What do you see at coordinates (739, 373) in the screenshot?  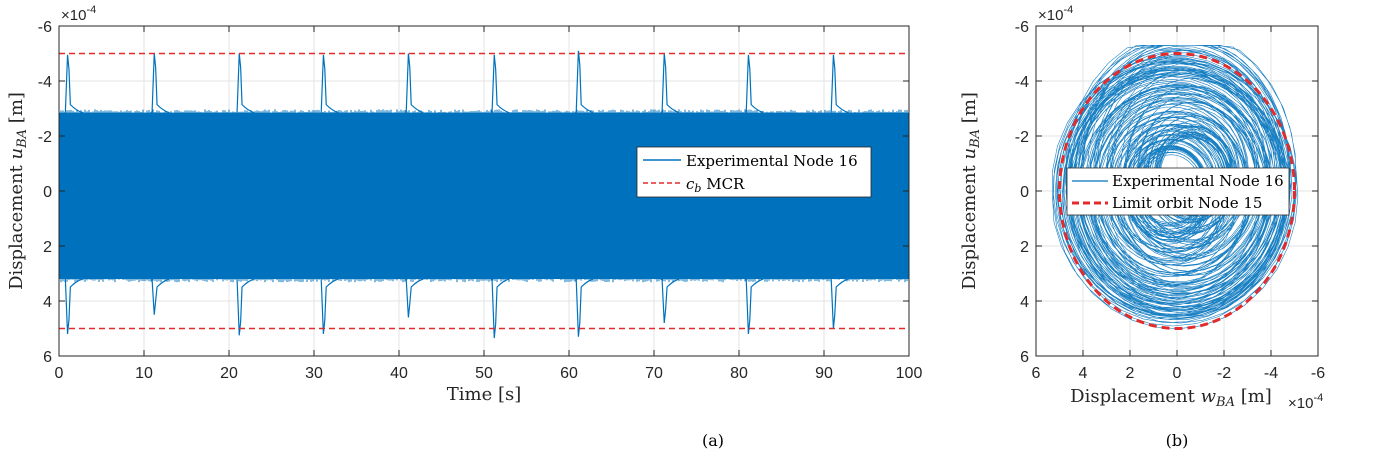 I see `x-tick-label: 80` at bounding box center [739, 373].